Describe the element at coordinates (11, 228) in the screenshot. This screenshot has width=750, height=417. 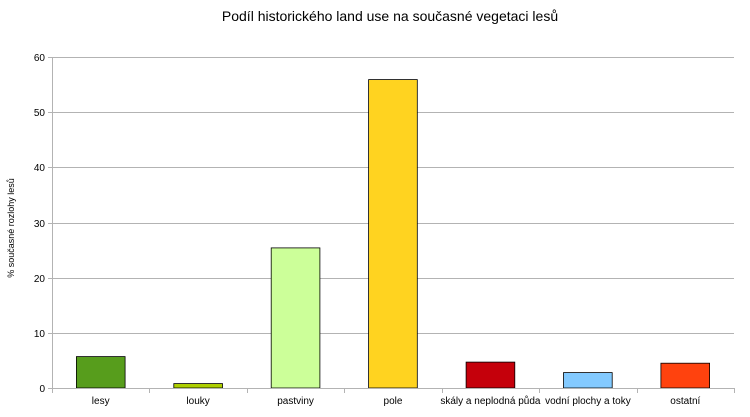
I see `y-axis-label: % současné rozlohy lesů` at that location.